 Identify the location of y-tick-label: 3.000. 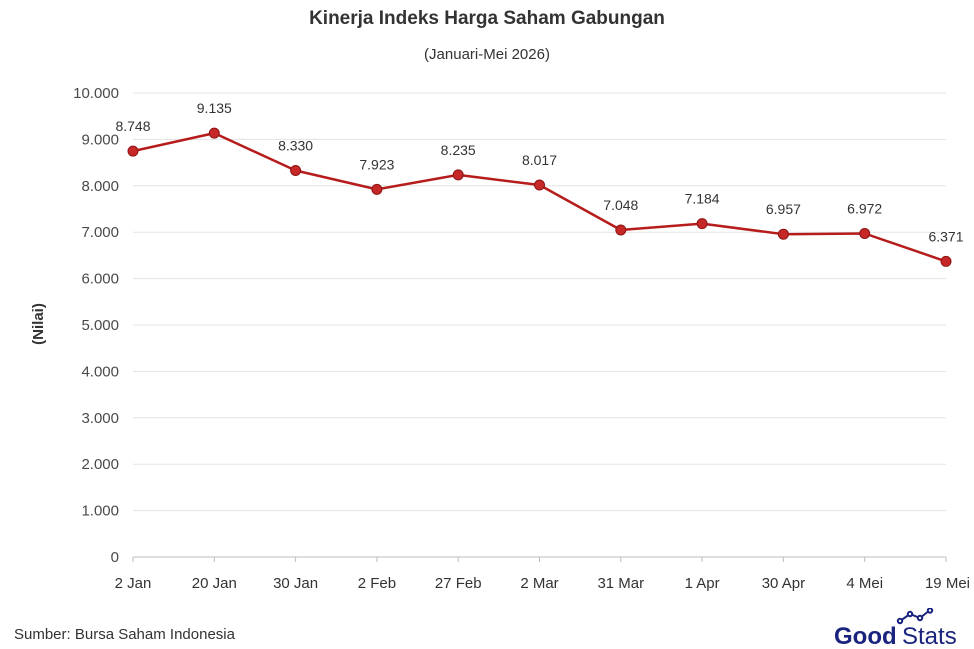
(100, 418).